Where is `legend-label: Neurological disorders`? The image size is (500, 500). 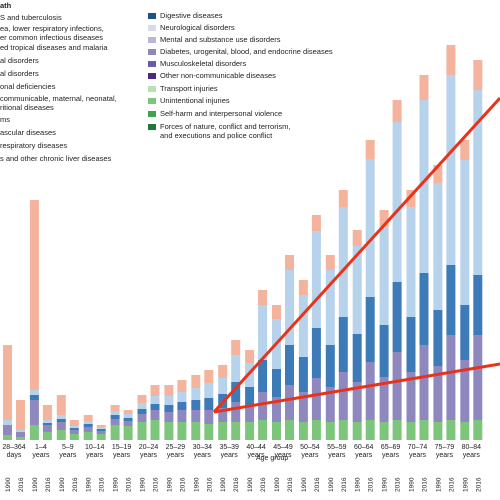
legend-label: Neurological disorders is located at coordinates (197, 27).